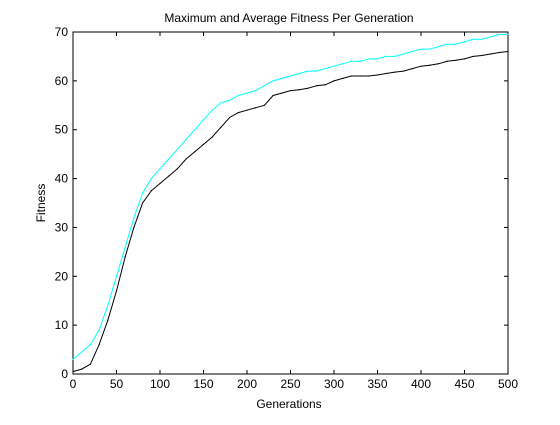 The image size is (560, 425). What do you see at coordinates (62, 130) in the screenshot?
I see `y-tick-label: 50` at bounding box center [62, 130].